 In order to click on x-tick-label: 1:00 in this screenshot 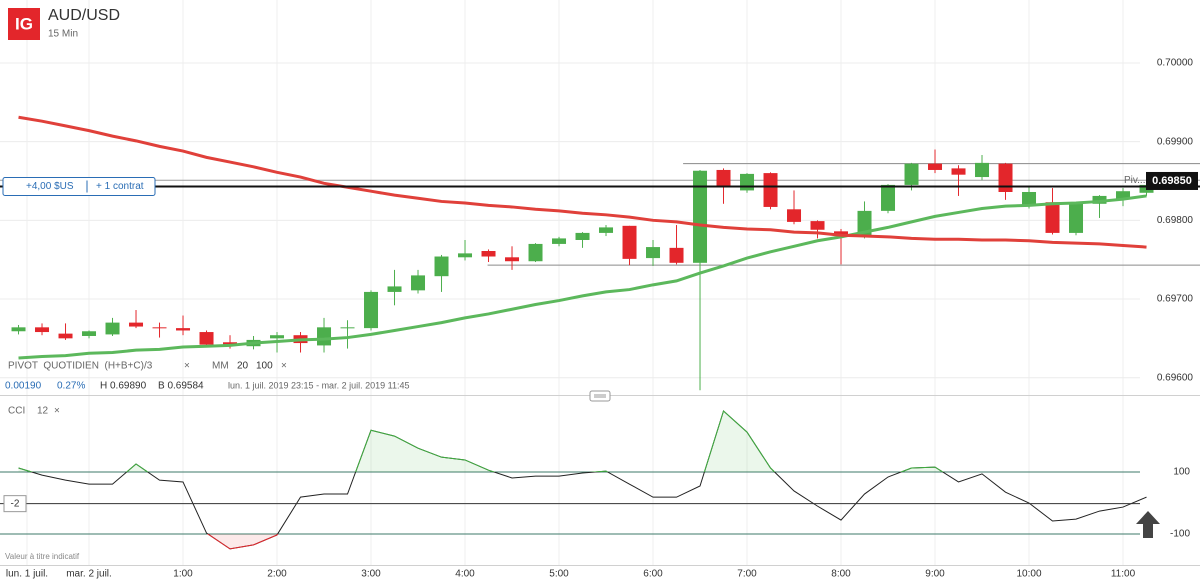, I will do `click(183, 574)`.